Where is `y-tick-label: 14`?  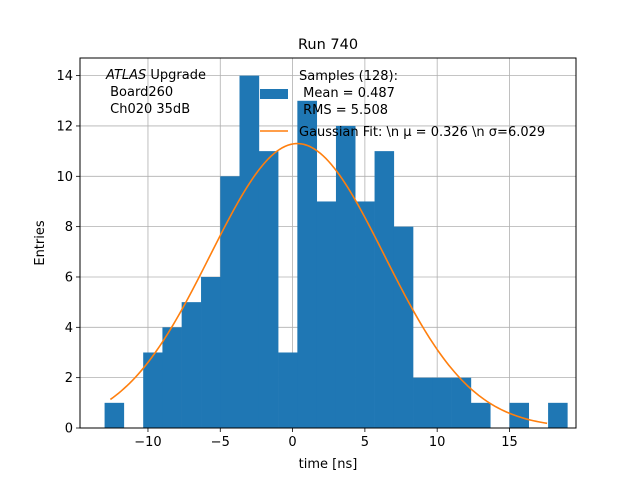
y-tick-label: 14 is located at coordinates (64, 76).